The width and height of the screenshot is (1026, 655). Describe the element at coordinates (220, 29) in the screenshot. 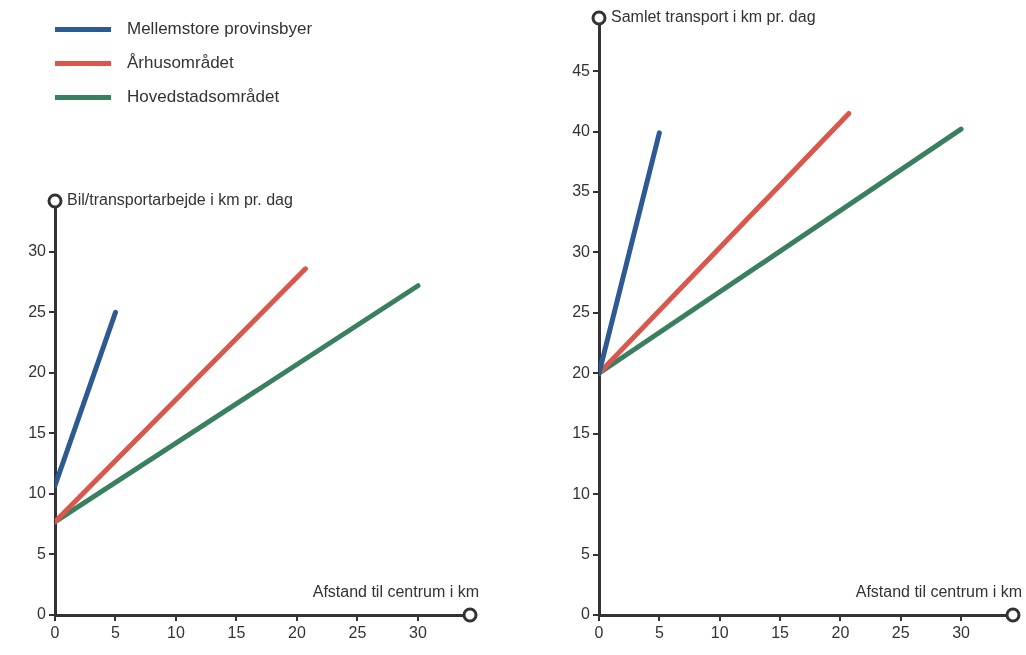

I see `legend-label: Mellemstore provinsbyer` at that location.